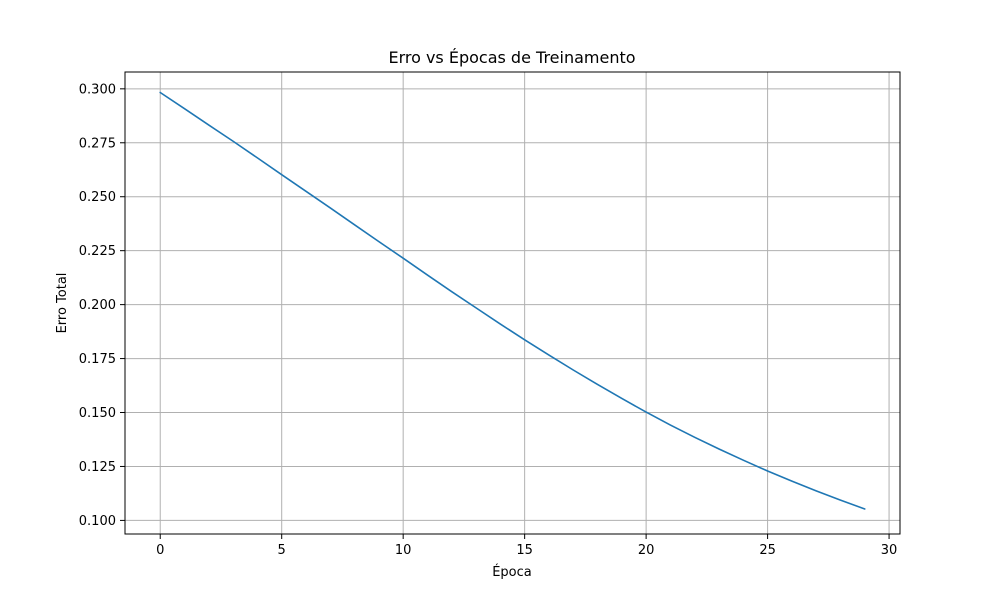 This screenshot has height=600, width=1000. I want to click on x-axis-label: Época, so click(512, 572).